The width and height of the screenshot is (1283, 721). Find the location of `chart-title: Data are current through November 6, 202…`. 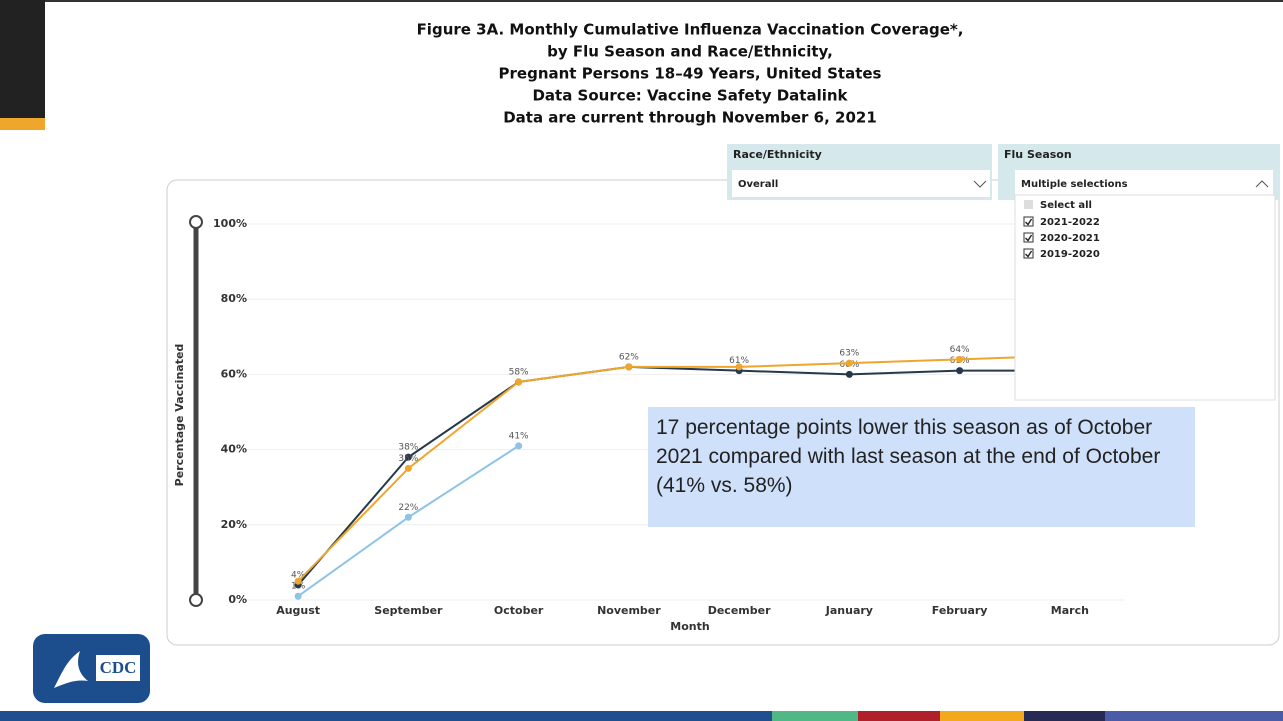

chart-title: Data are current through November 6, 202… is located at coordinates (690, 118).